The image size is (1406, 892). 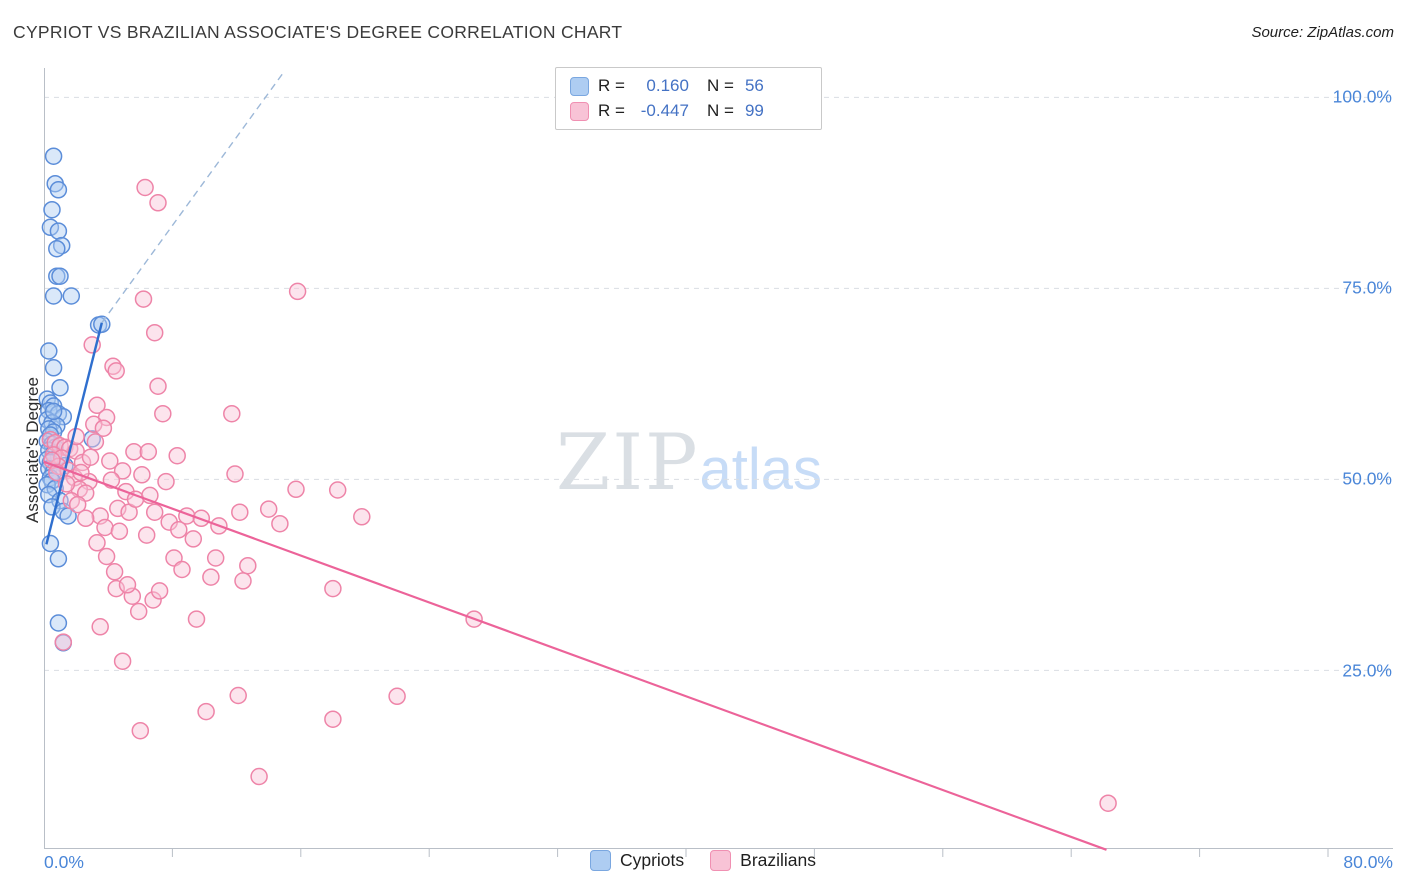 I want to click on brazilians-legend-swatch-icon, so click(x=721, y=860).